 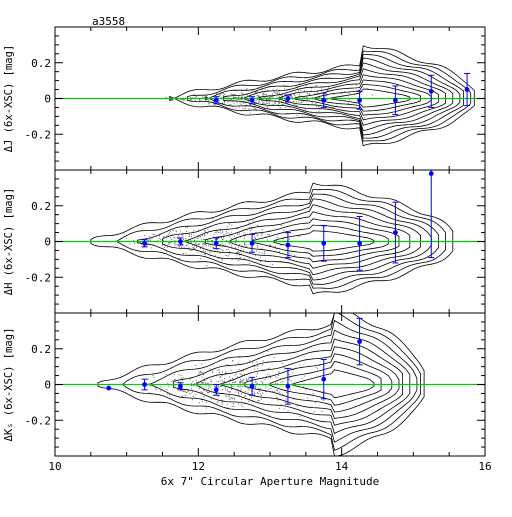 I want to click on data-point, so click(x=431, y=173).